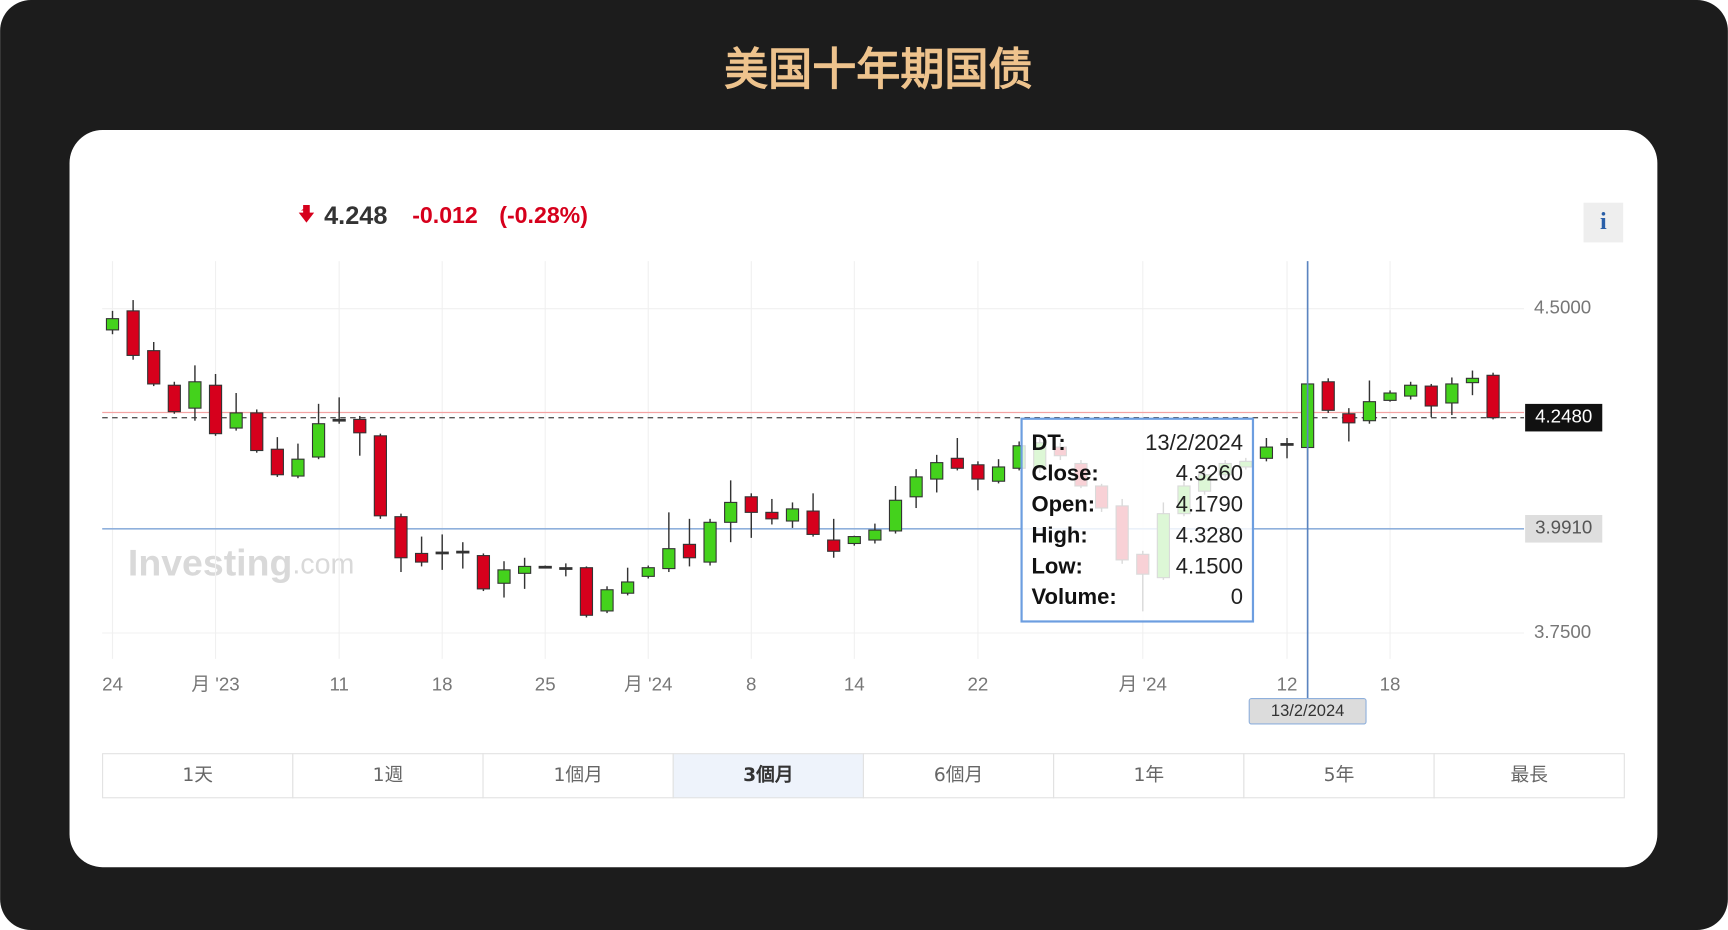 The width and height of the screenshot is (1728, 930). I want to click on tooltip-label: DT:, so click(1048, 442).